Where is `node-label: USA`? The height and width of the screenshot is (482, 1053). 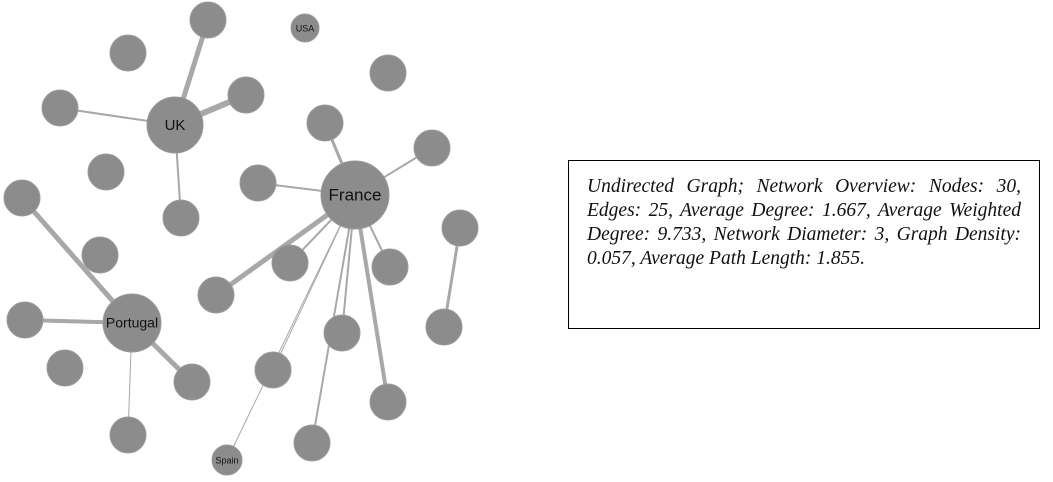 node-label: USA is located at coordinates (305, 28).